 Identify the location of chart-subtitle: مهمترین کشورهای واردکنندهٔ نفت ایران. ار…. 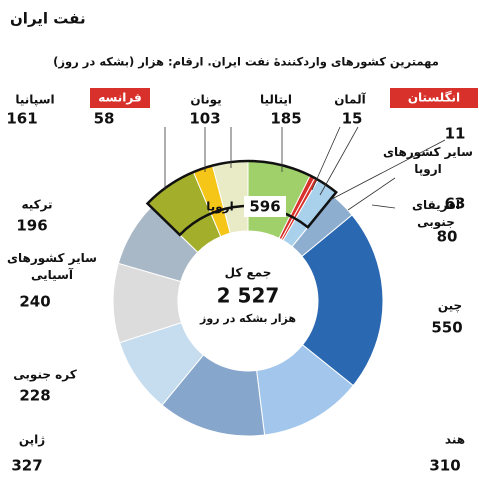
(246, 62).